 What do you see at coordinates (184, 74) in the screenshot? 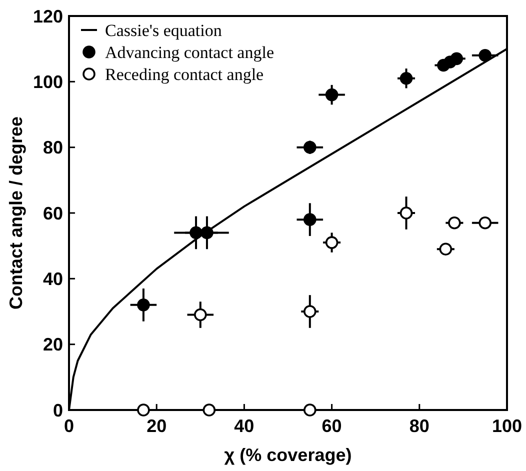
I see `legend-label: Receding contact angle` at bounding box center [184, 74].